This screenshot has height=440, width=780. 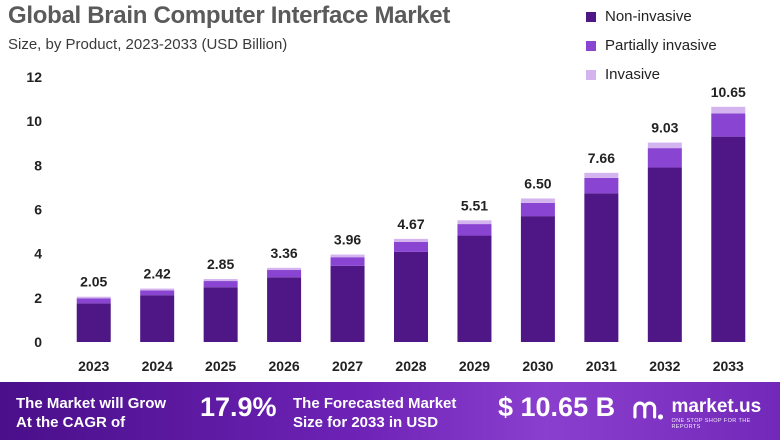 I want to click on forecast-label-line2: Size for 2033 in USD, so click(x=366, y=422).